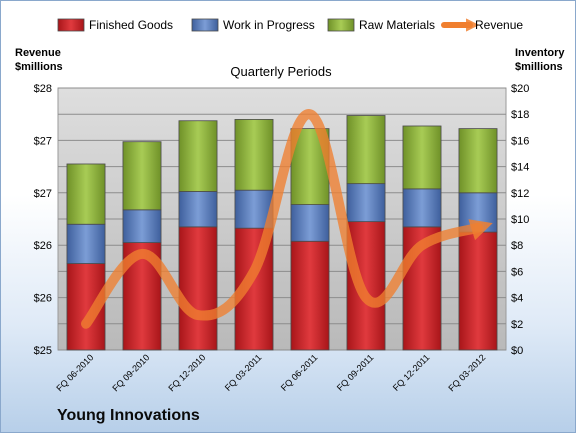 The height and width of the screenshot is (433, 576). Describe the element at coordinates (411, 372) in the screenshot. I see `category-label: FQ 12-2011` at that location.